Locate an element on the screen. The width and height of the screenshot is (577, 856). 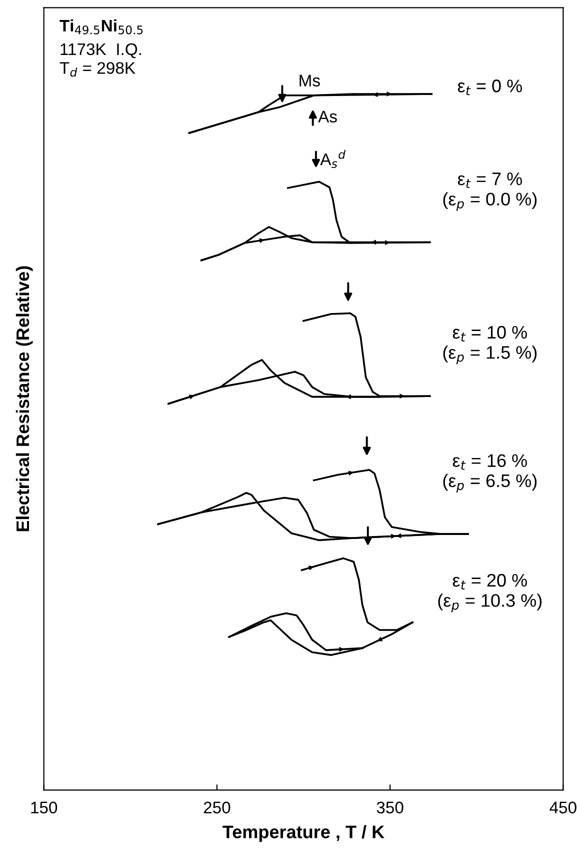
text: T$_{d}$ = 298K is located at coordinates (98, 69).